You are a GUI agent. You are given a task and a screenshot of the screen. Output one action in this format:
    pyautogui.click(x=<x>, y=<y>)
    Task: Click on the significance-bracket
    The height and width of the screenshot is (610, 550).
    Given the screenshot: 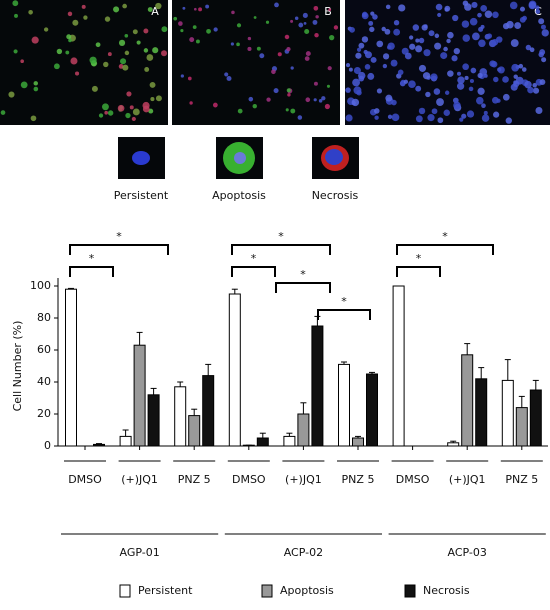 What is the action you would take?
    pyautogui.click(x=253, y=271)
    